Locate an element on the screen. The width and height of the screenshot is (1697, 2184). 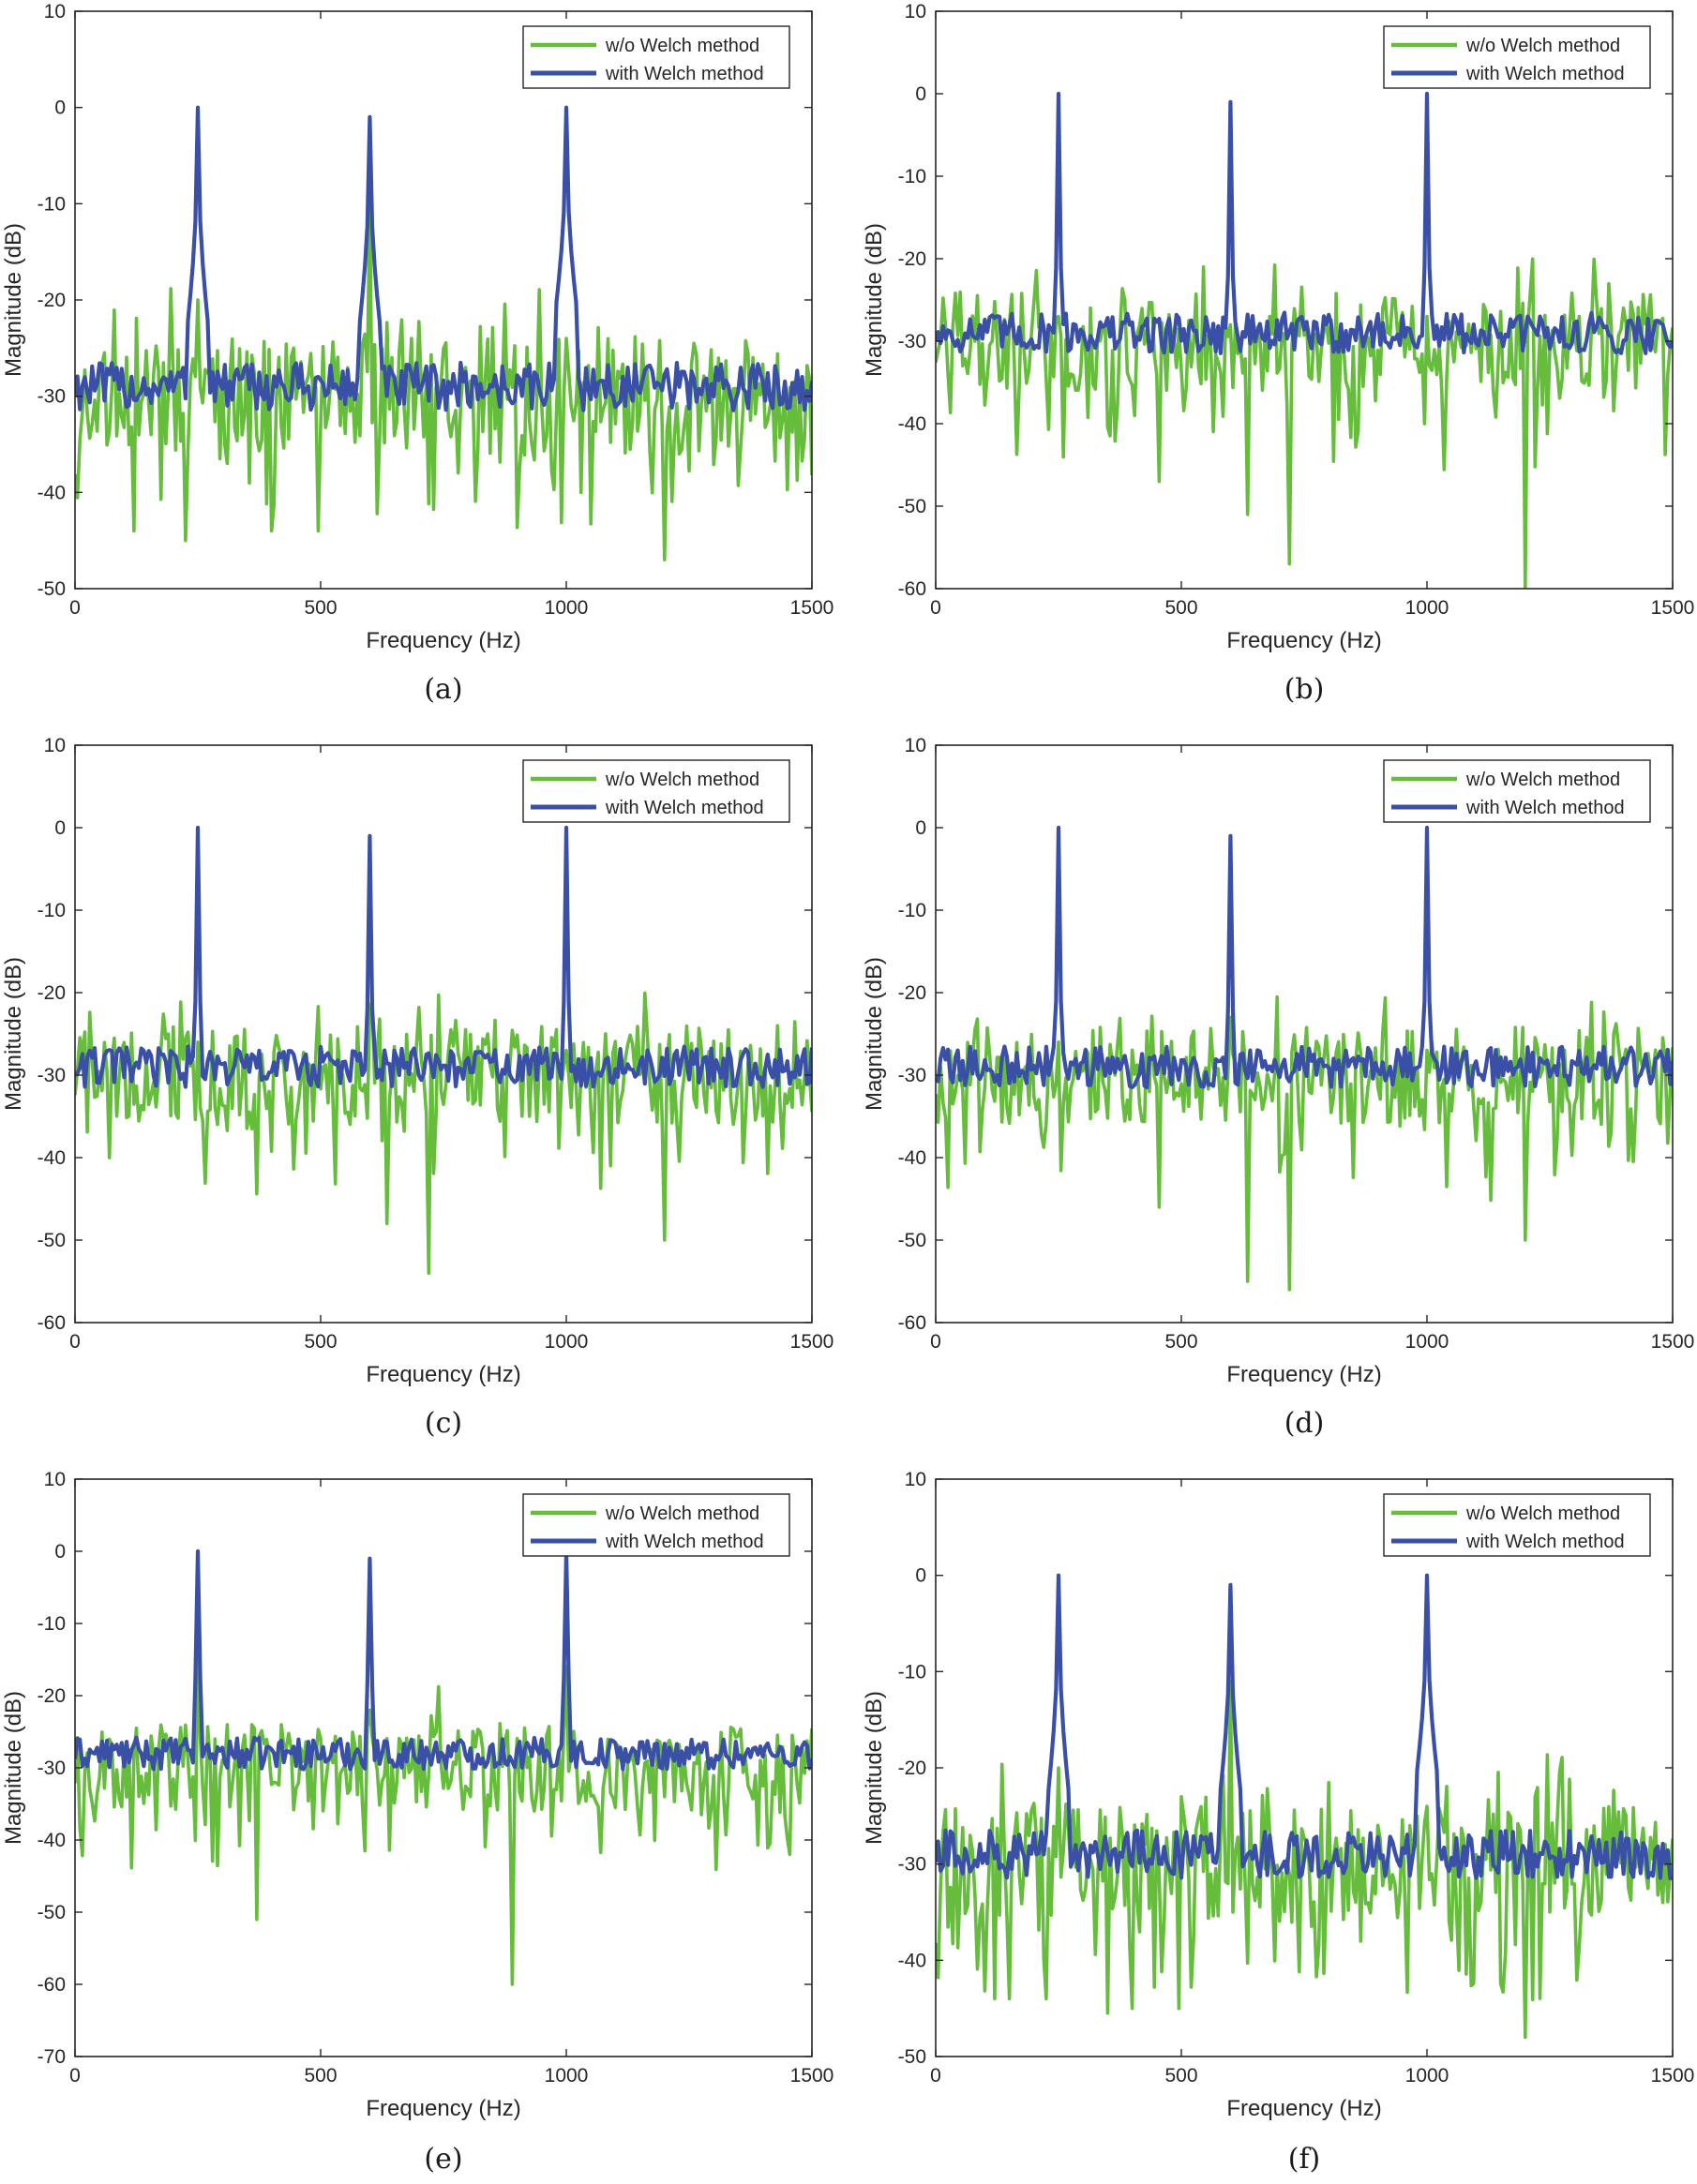
panel-caption: (f) is located at coordinates (1304, 2160).